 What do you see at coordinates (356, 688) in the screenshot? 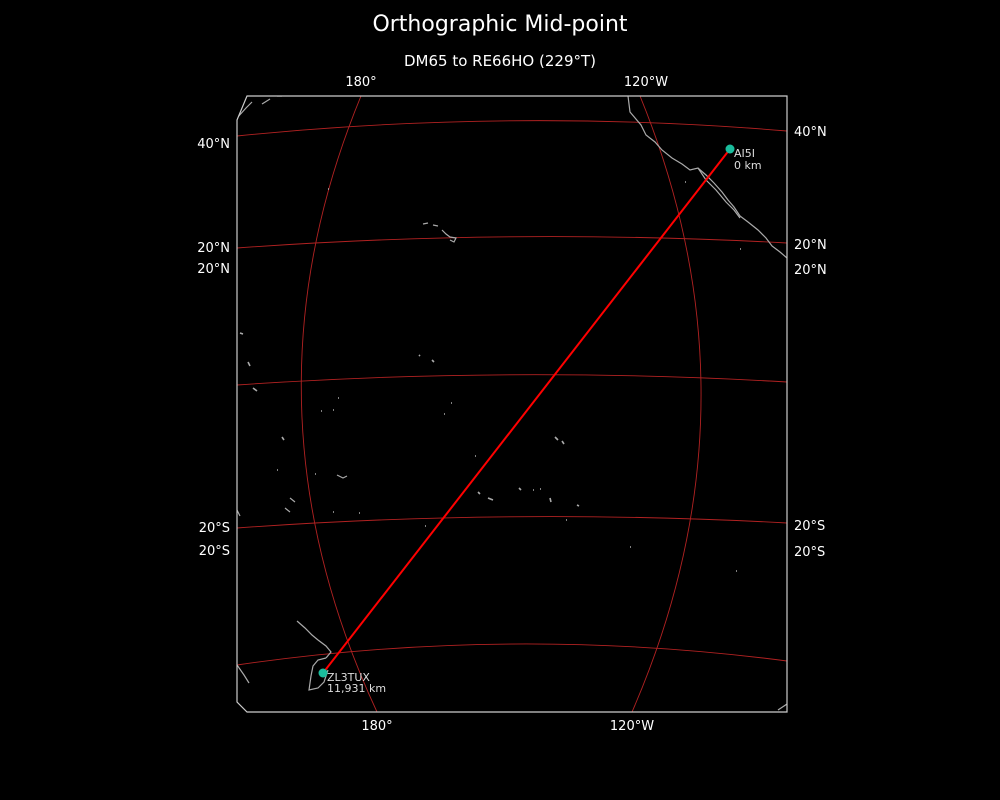
I see `end-station-distance: 11,931 km` at bounding box center [356, 688].